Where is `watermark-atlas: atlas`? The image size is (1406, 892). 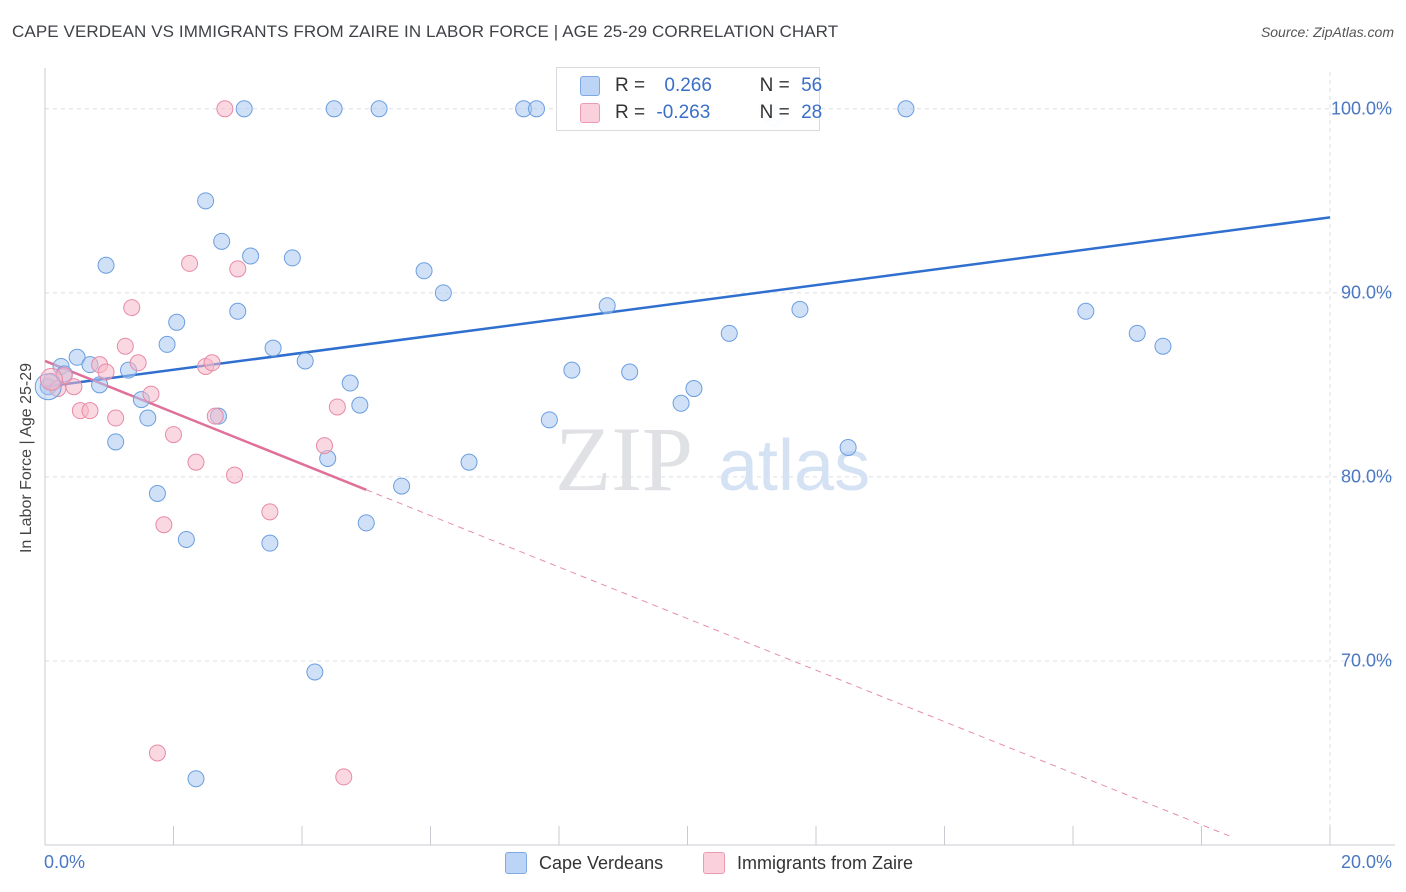
watermark-atlas: atlas is located at coordinates (794, 466).